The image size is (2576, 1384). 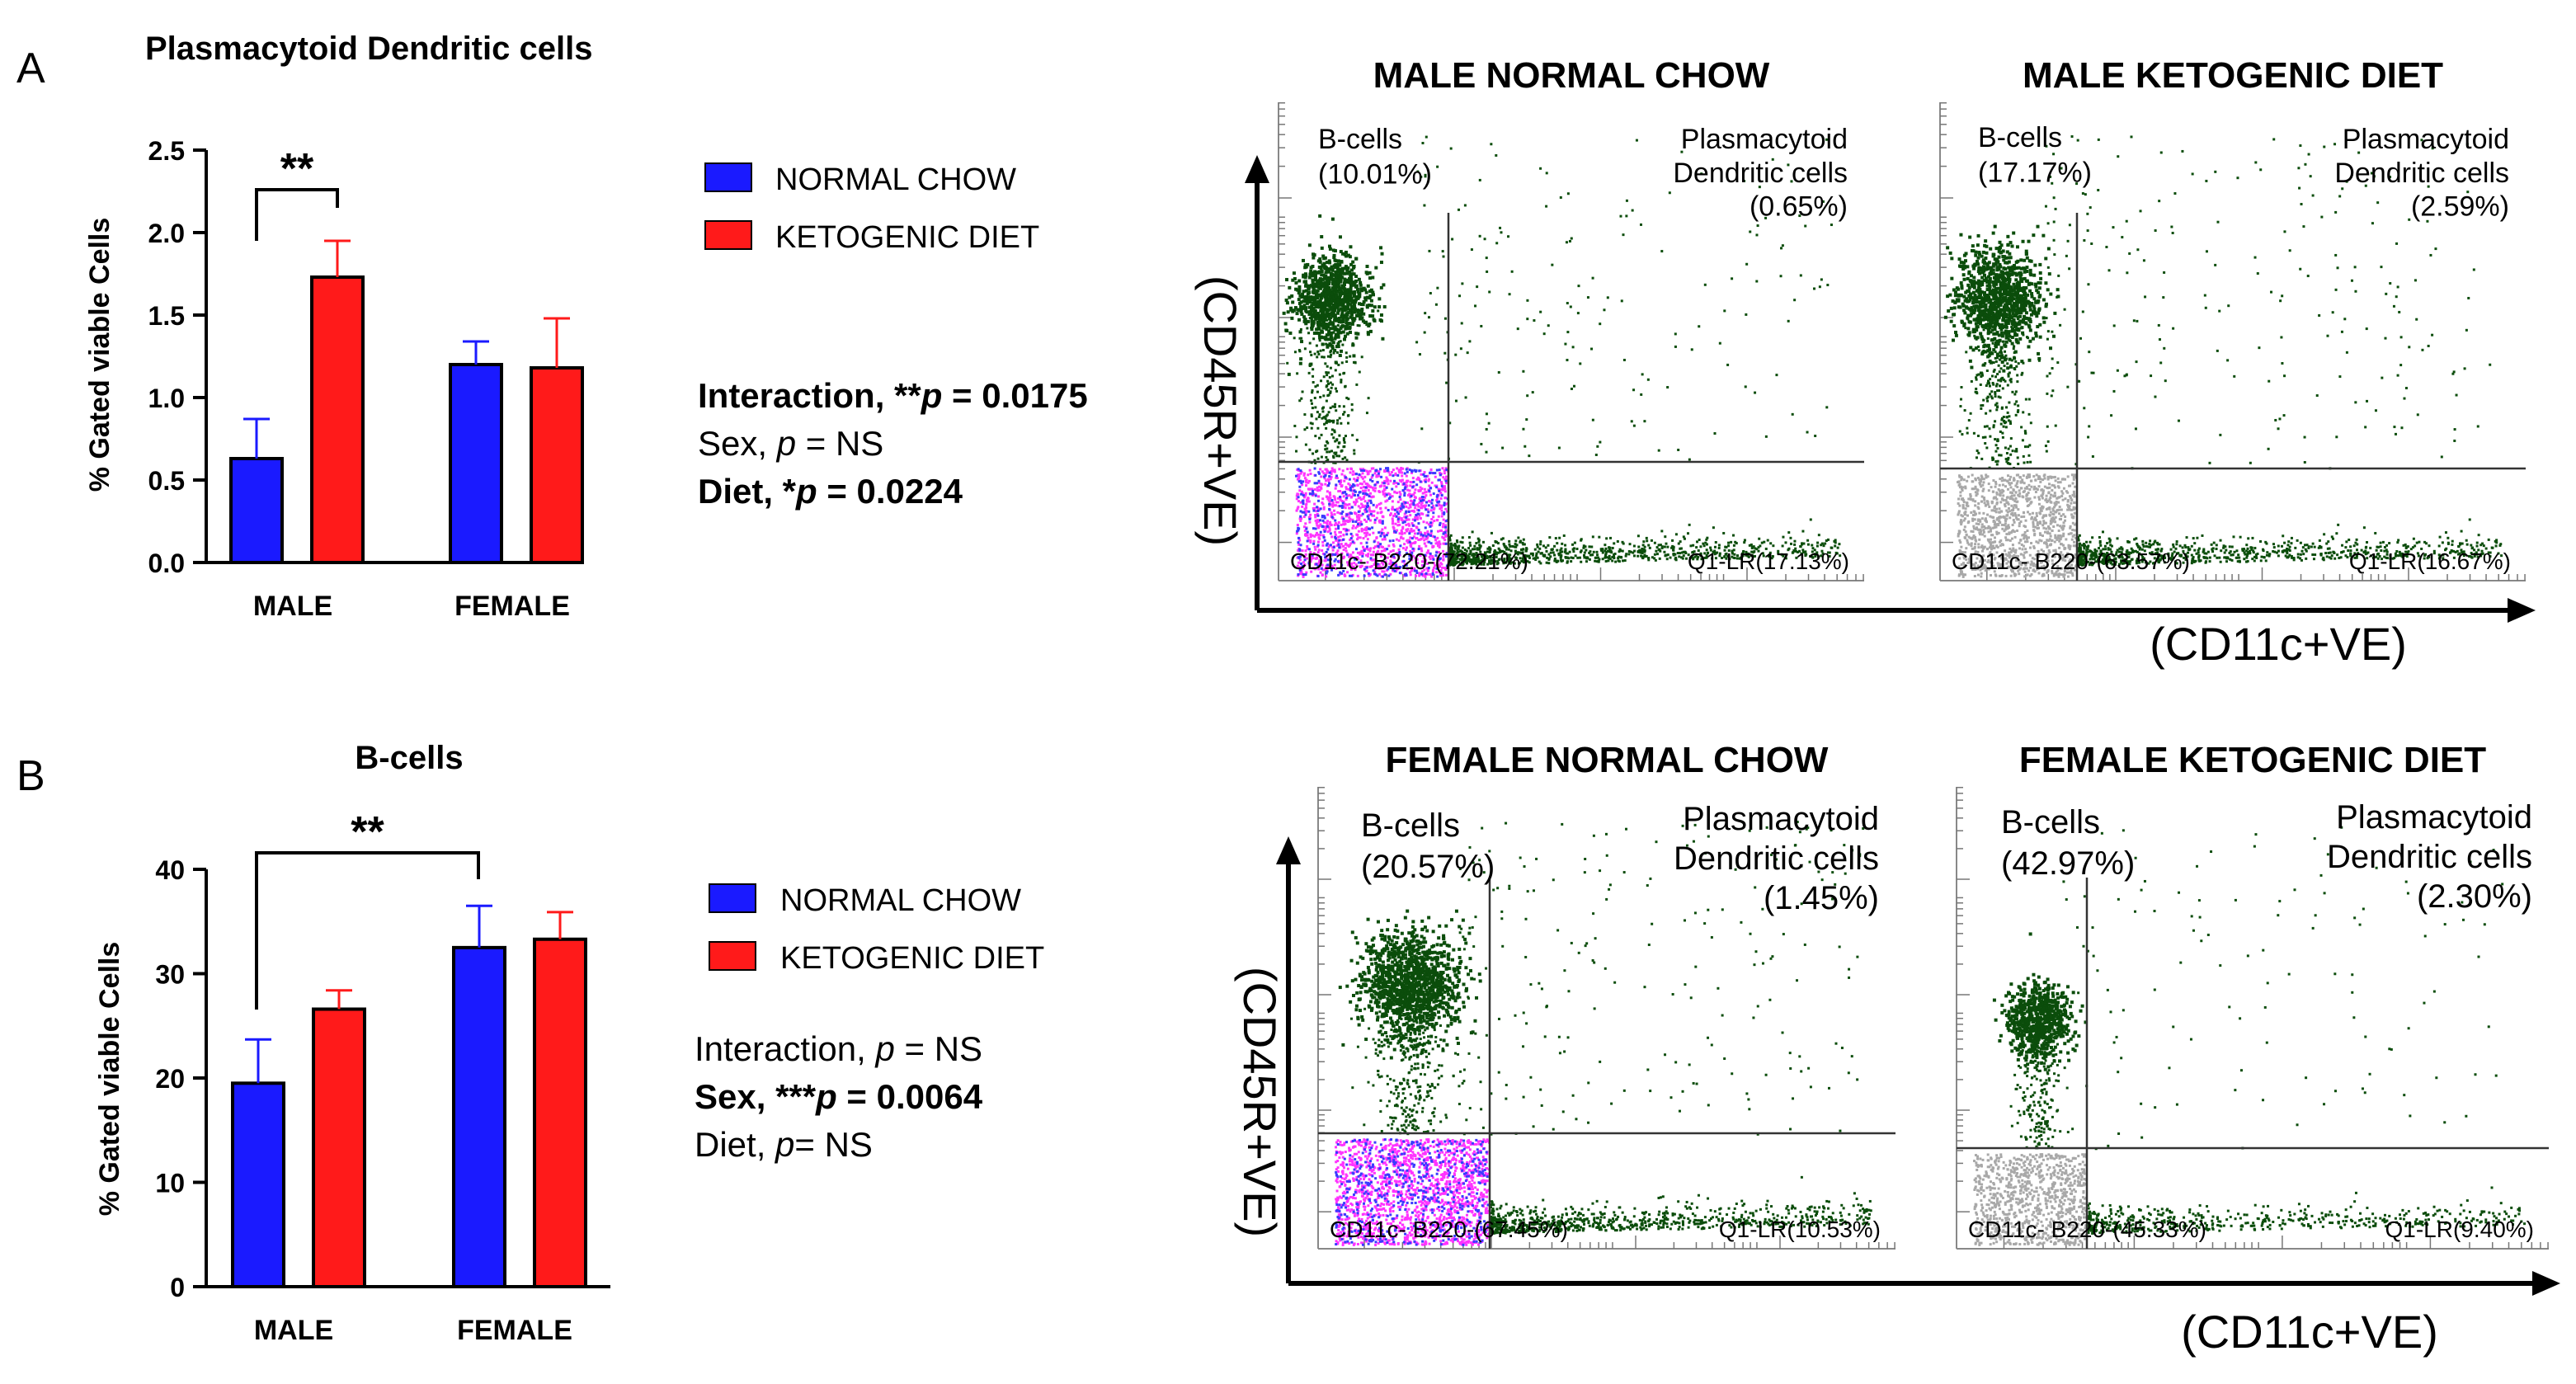 I want to click on quadrant-label-bcells: B-cells, so click(x=1360, y=139).